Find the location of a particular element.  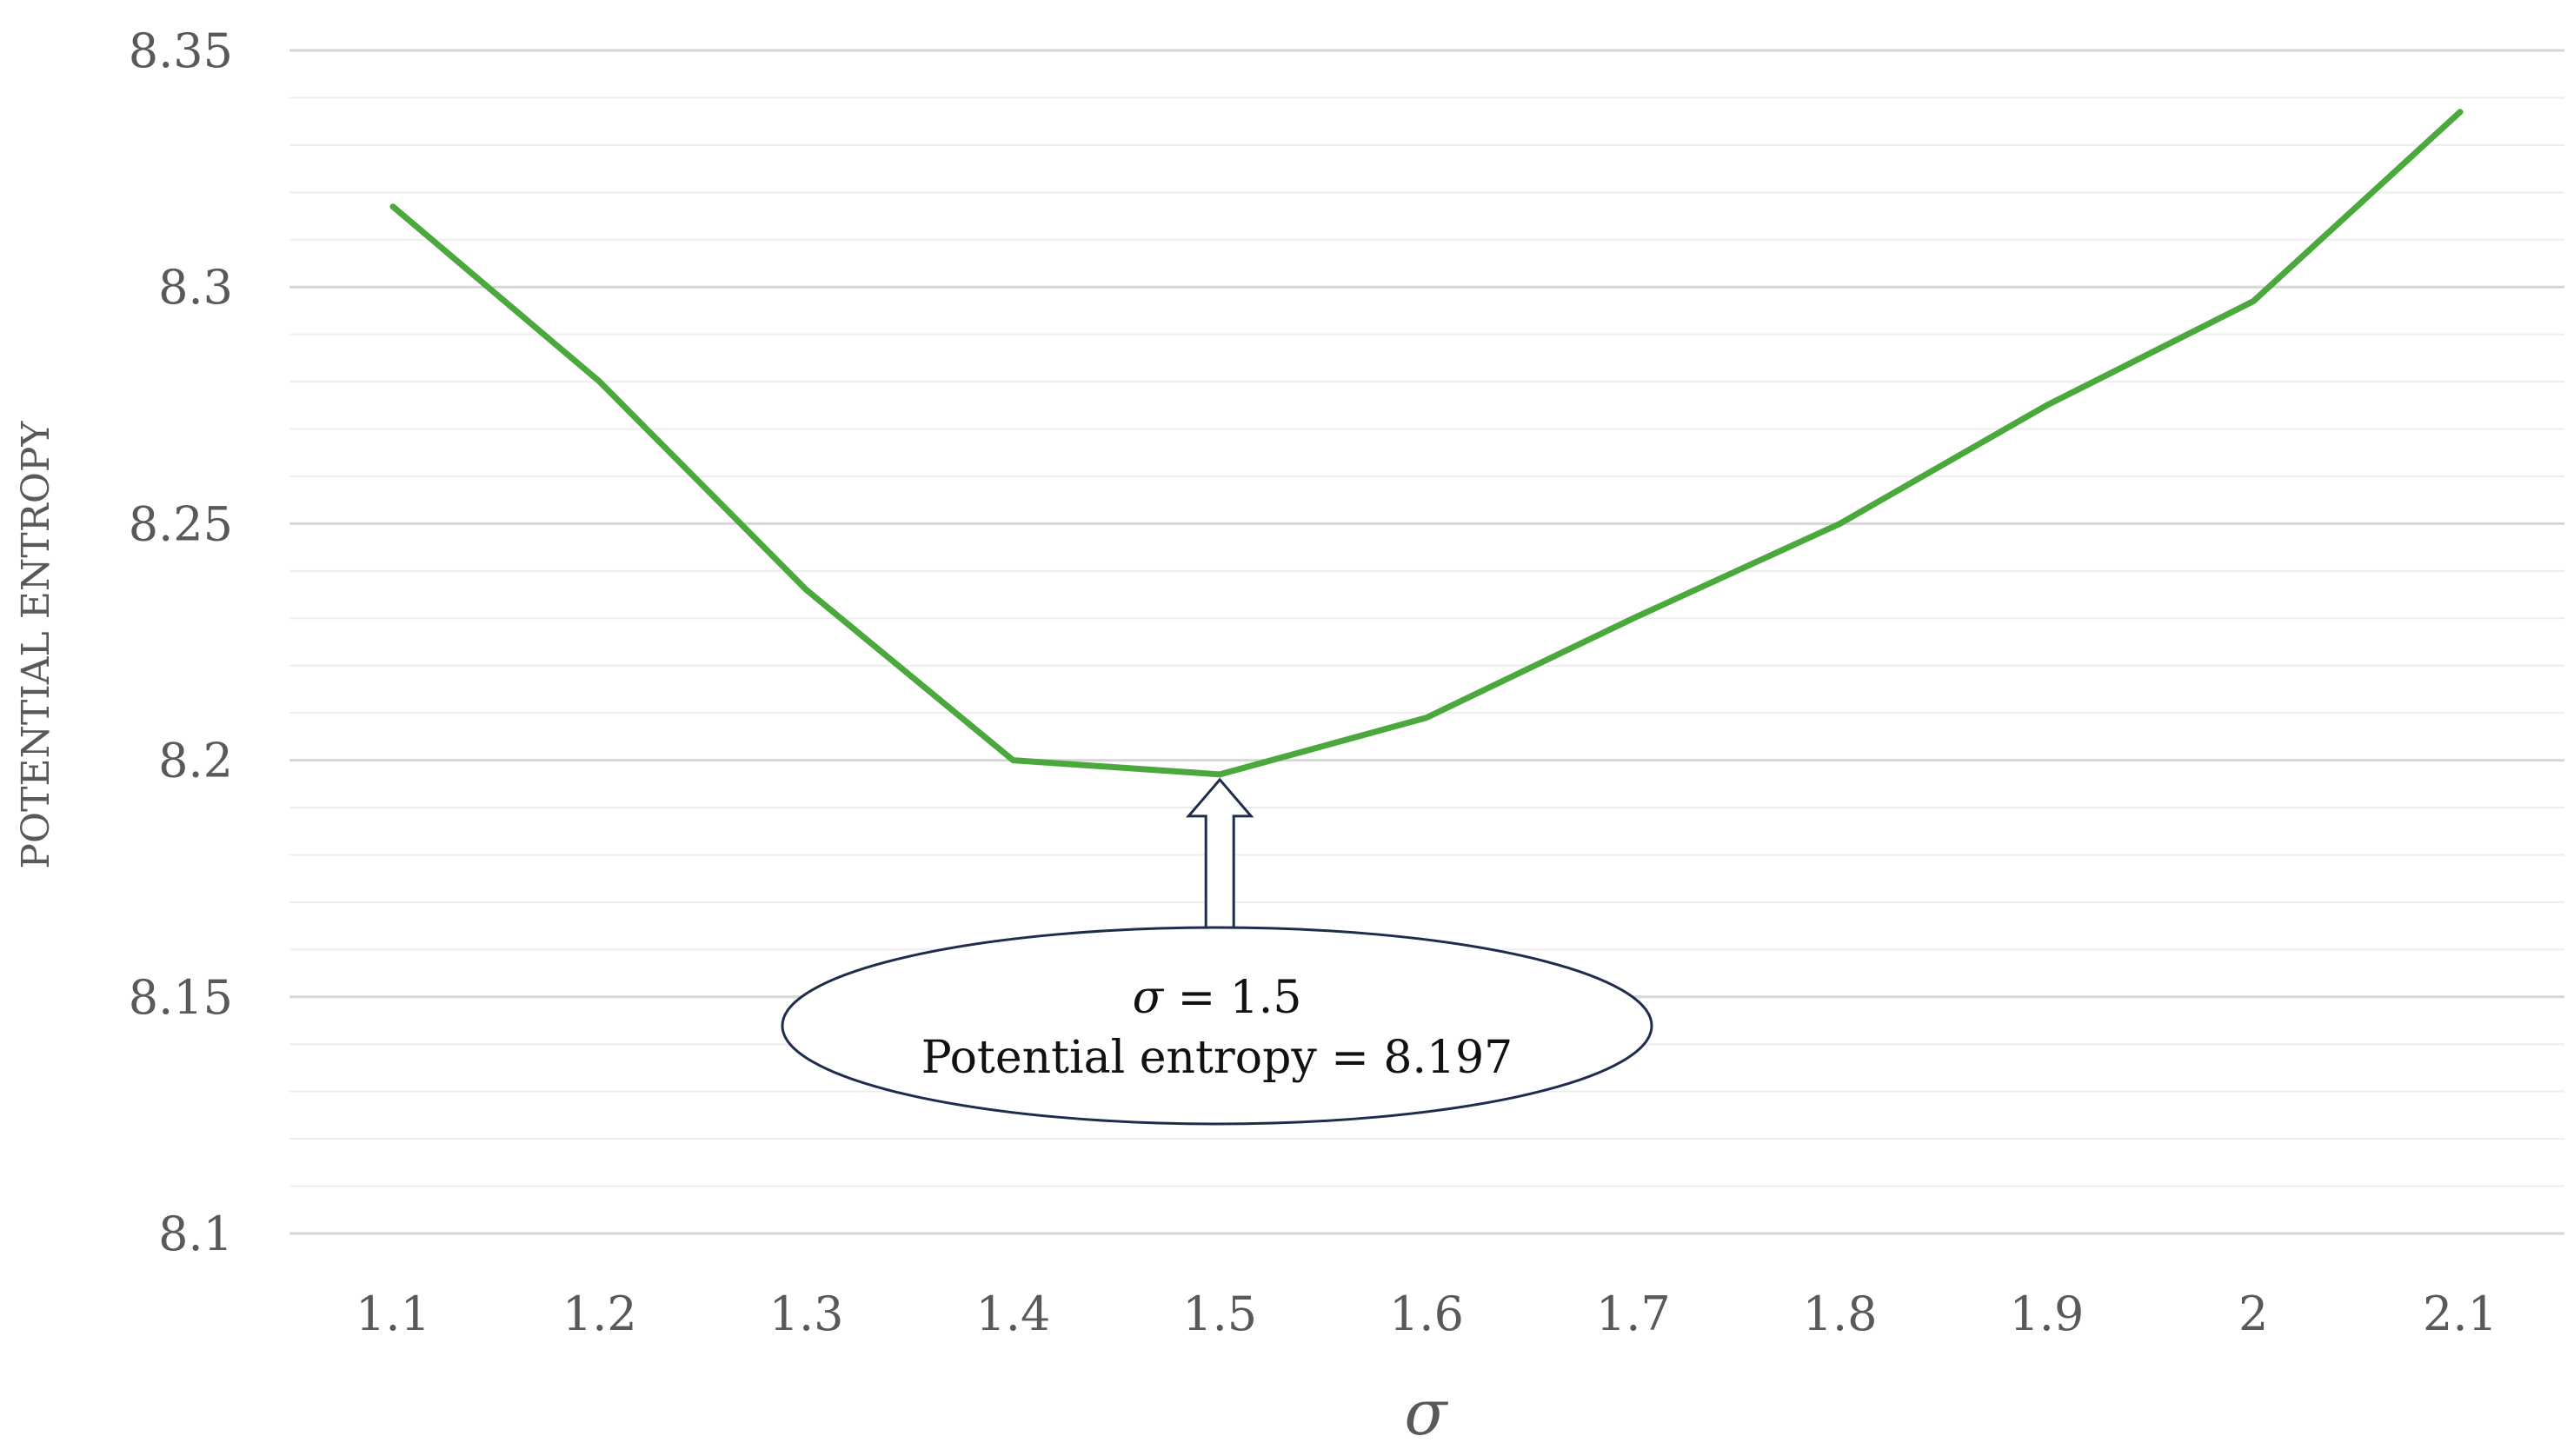

x-tick-label: 1.3 is located at coordinates (806, 1313).